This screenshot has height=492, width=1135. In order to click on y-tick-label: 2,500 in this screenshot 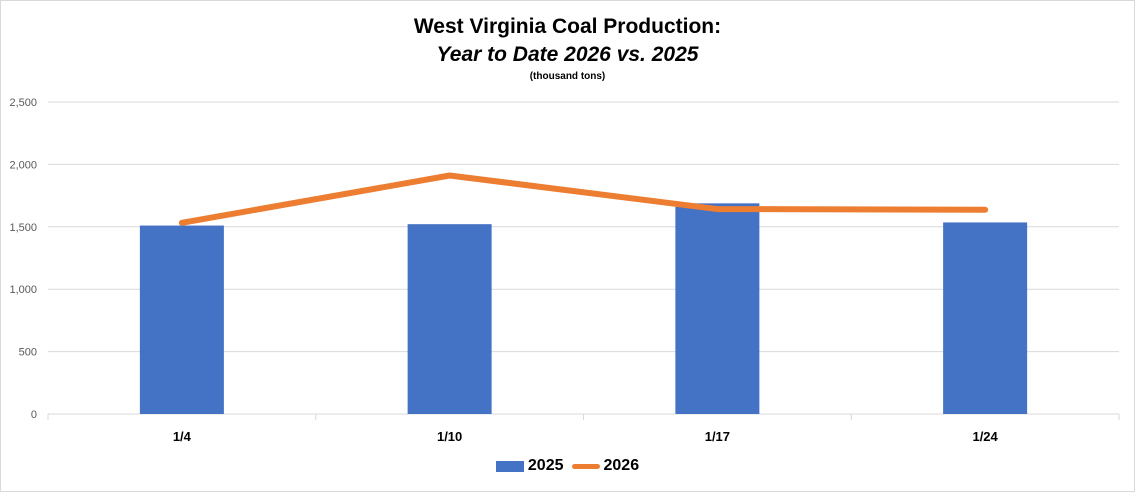, I will do `click(23, 103)`.